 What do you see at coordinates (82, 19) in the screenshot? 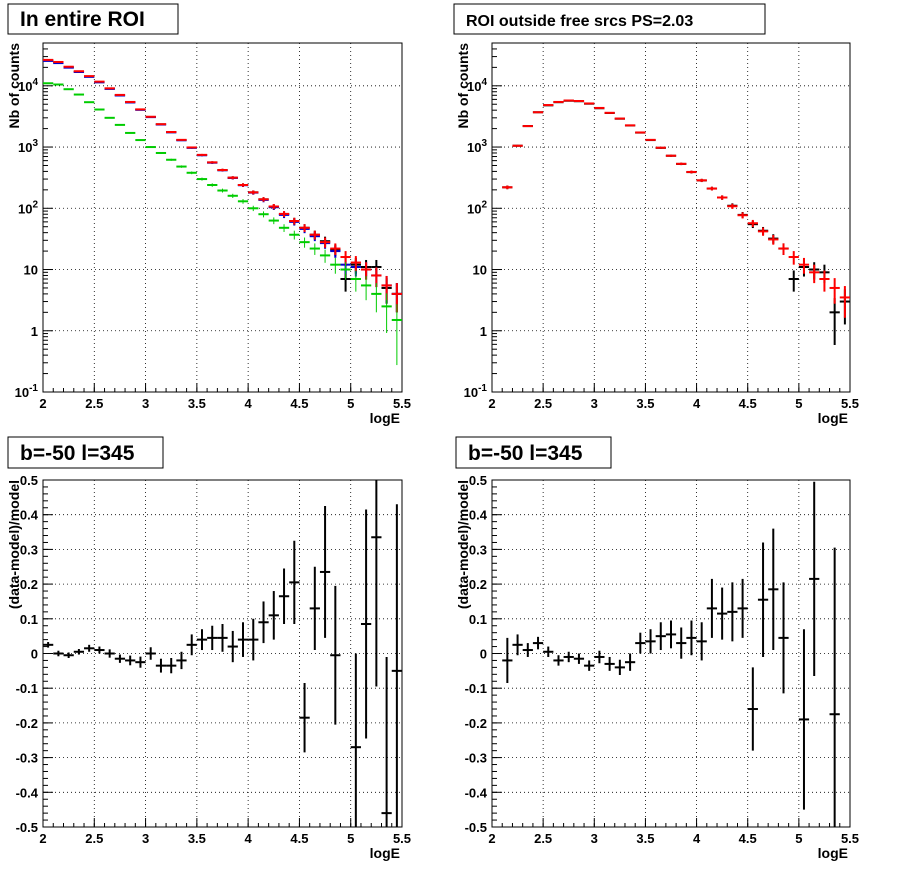
I see `chart-title: In entire ROI` at bounding box center [82, 19].